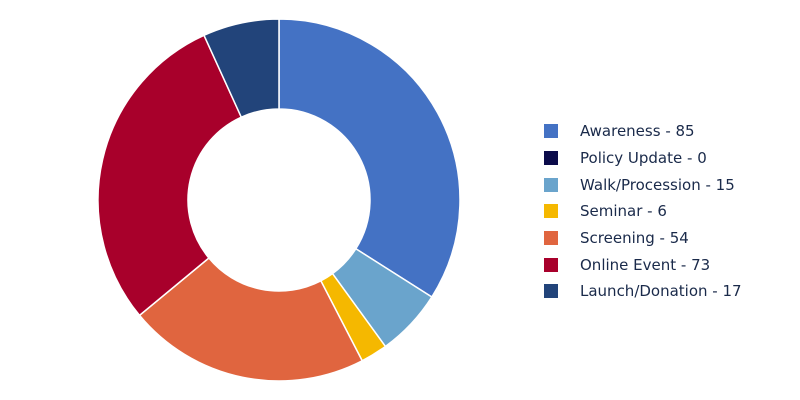 The height and width of the screenshot is (400, 800). Describe the element at coordinates (634, 238) in the screenshot. I see `legend-label: Screening - 54` at that location.